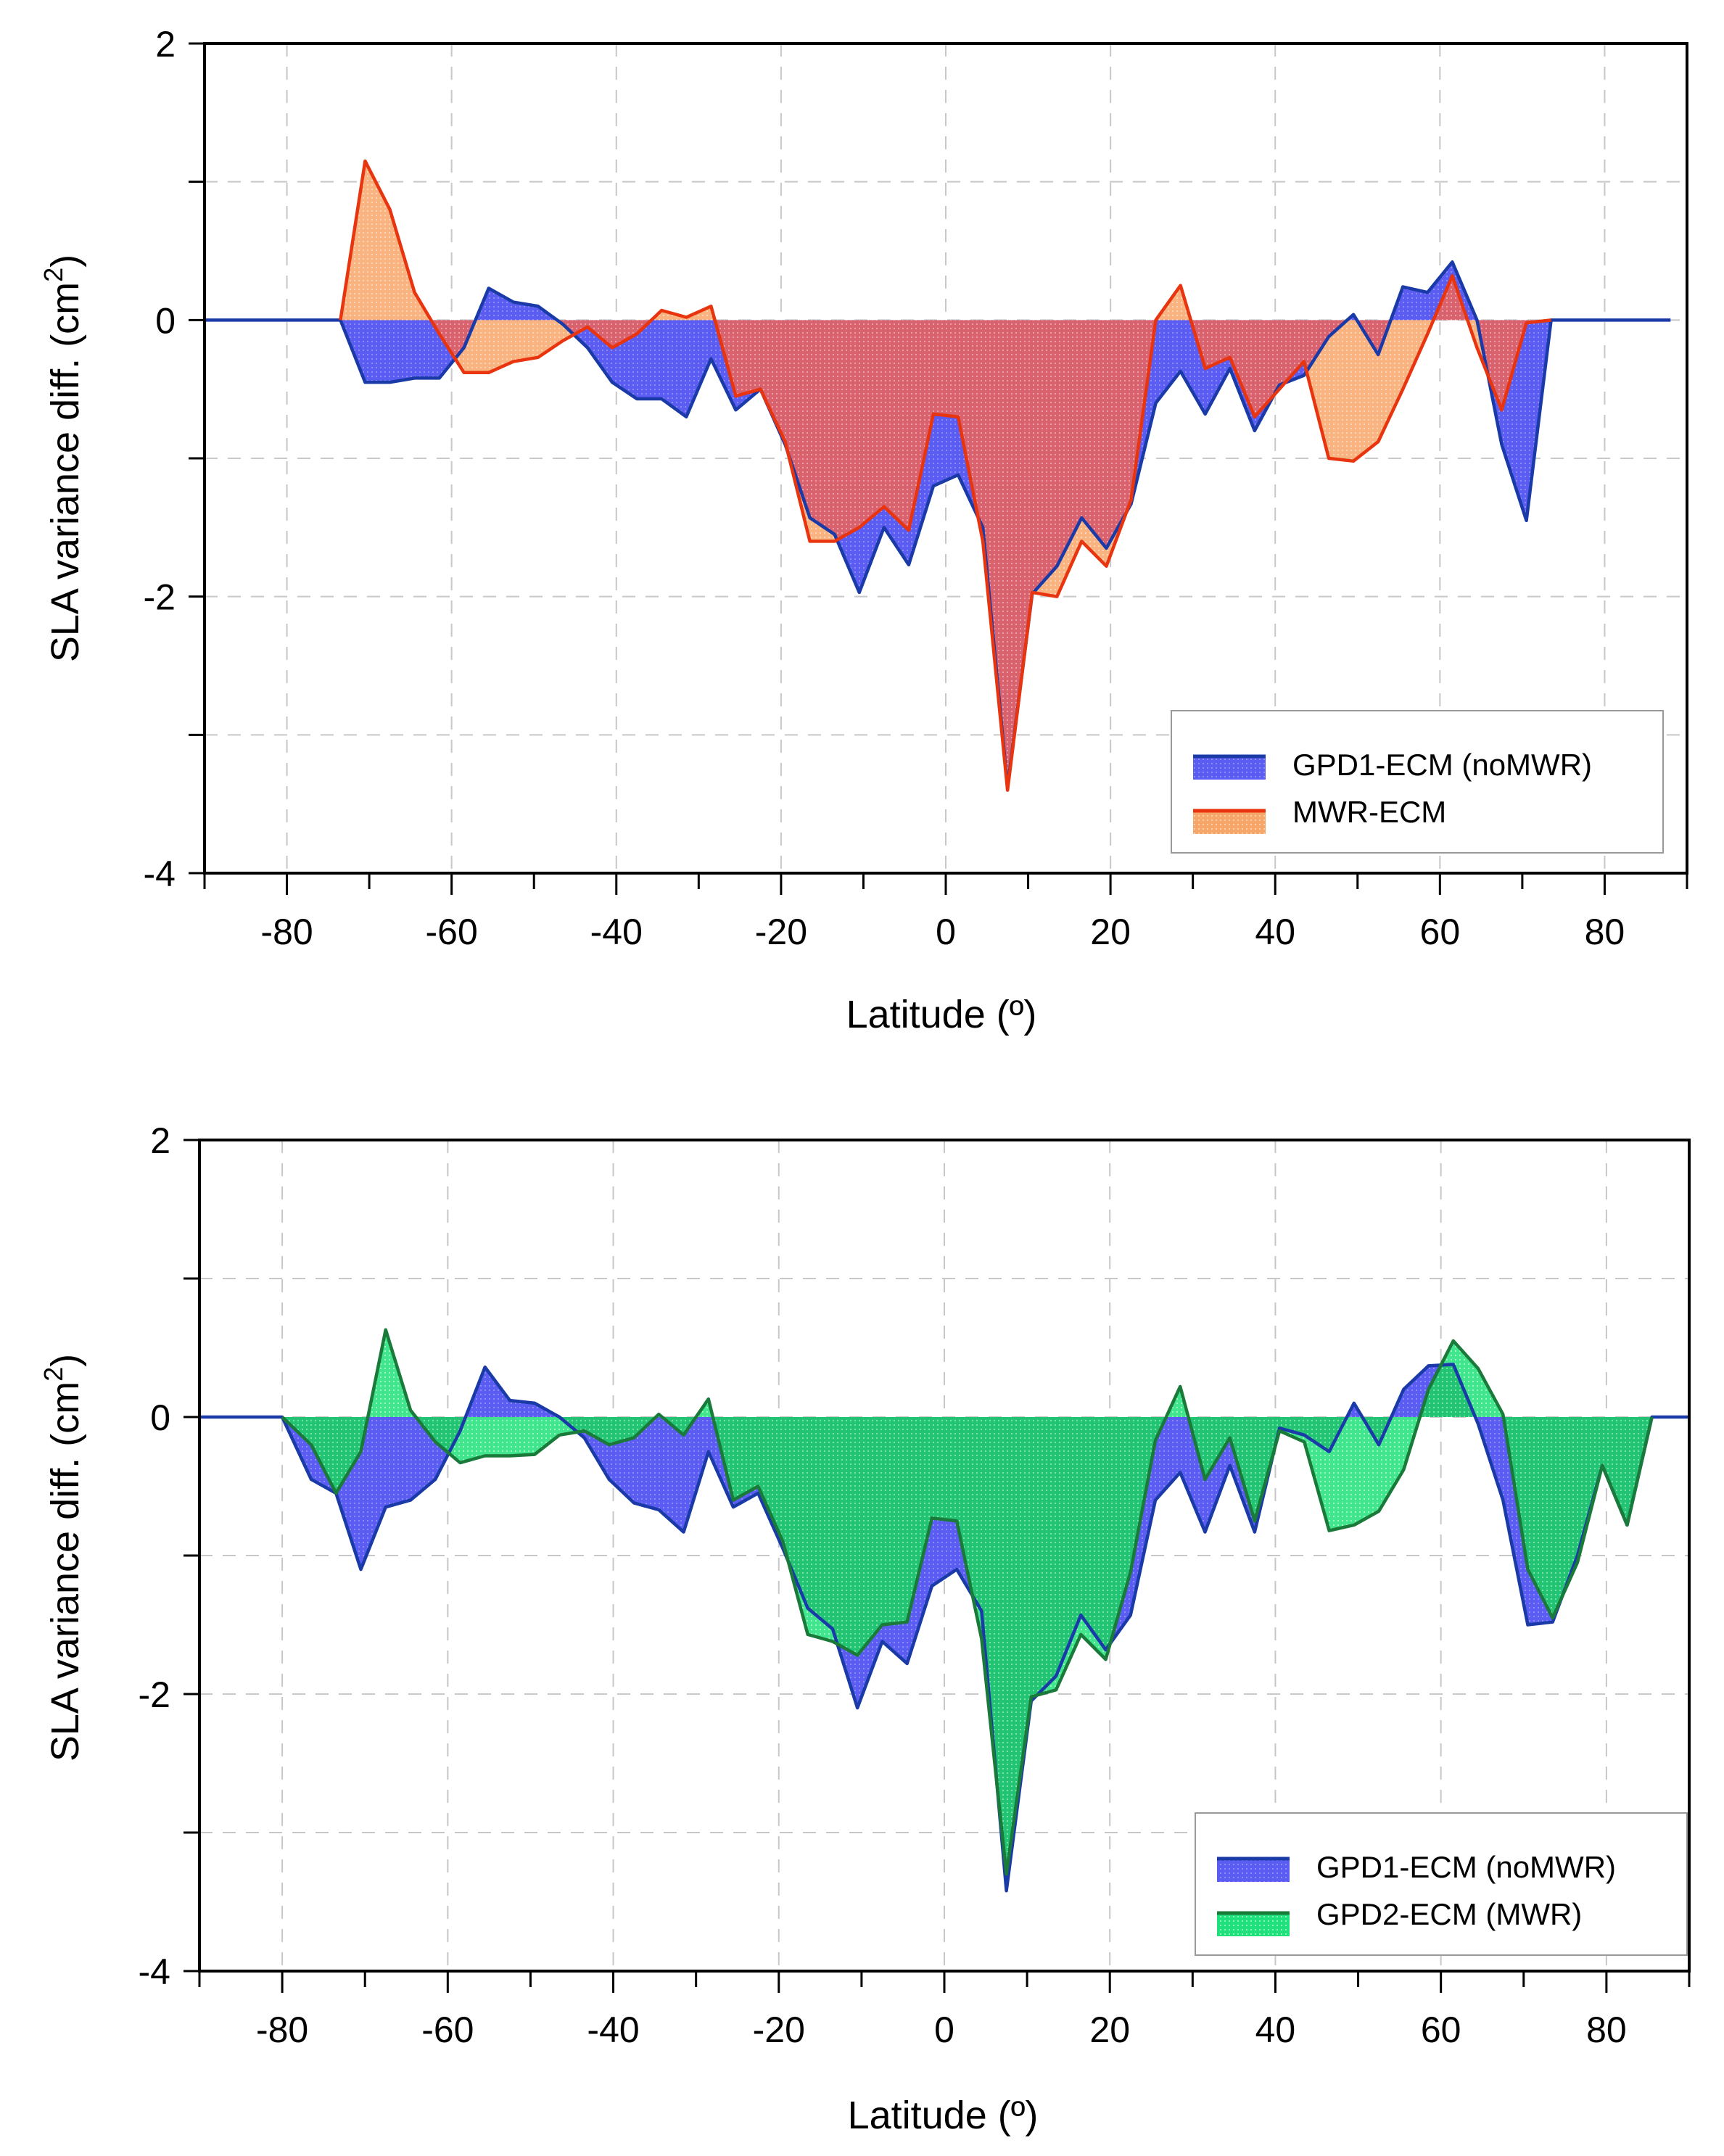 This screenshot has width=1724, height=2156. I want to click on legend-label-2: MWR-ECM, so click(1369, 812).